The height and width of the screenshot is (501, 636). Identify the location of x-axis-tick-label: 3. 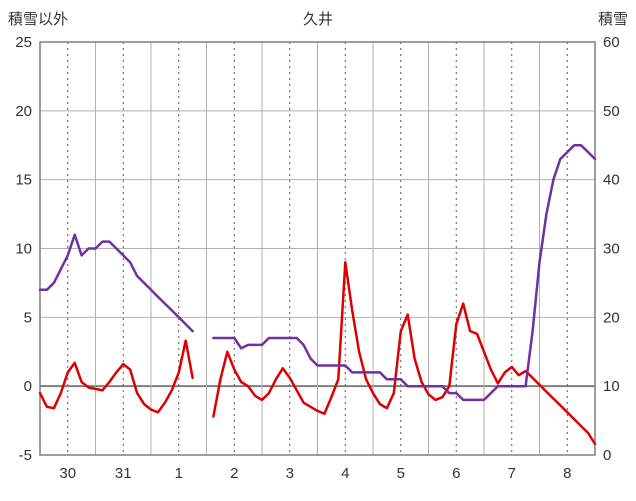
(290, 473).